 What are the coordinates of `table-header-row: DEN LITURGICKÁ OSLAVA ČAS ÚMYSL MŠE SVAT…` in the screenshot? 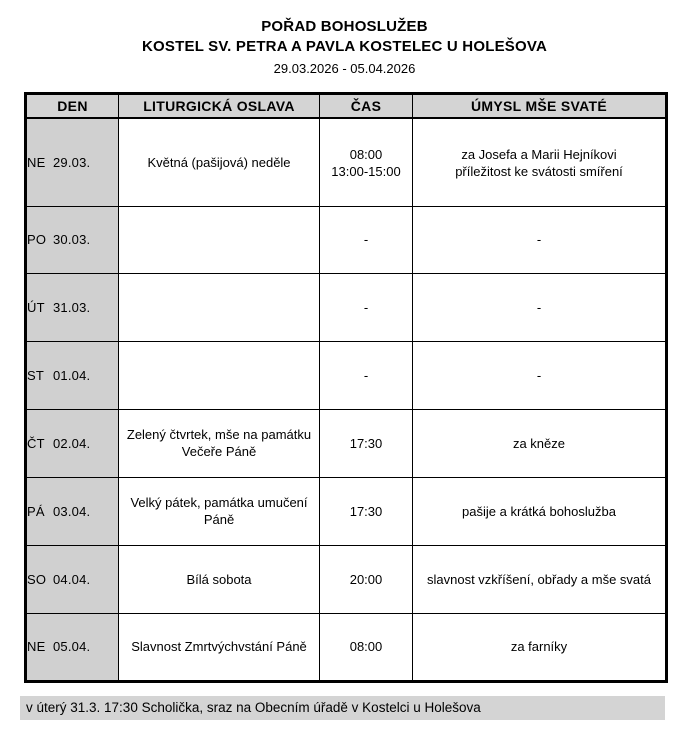 It's located at (346, 106).